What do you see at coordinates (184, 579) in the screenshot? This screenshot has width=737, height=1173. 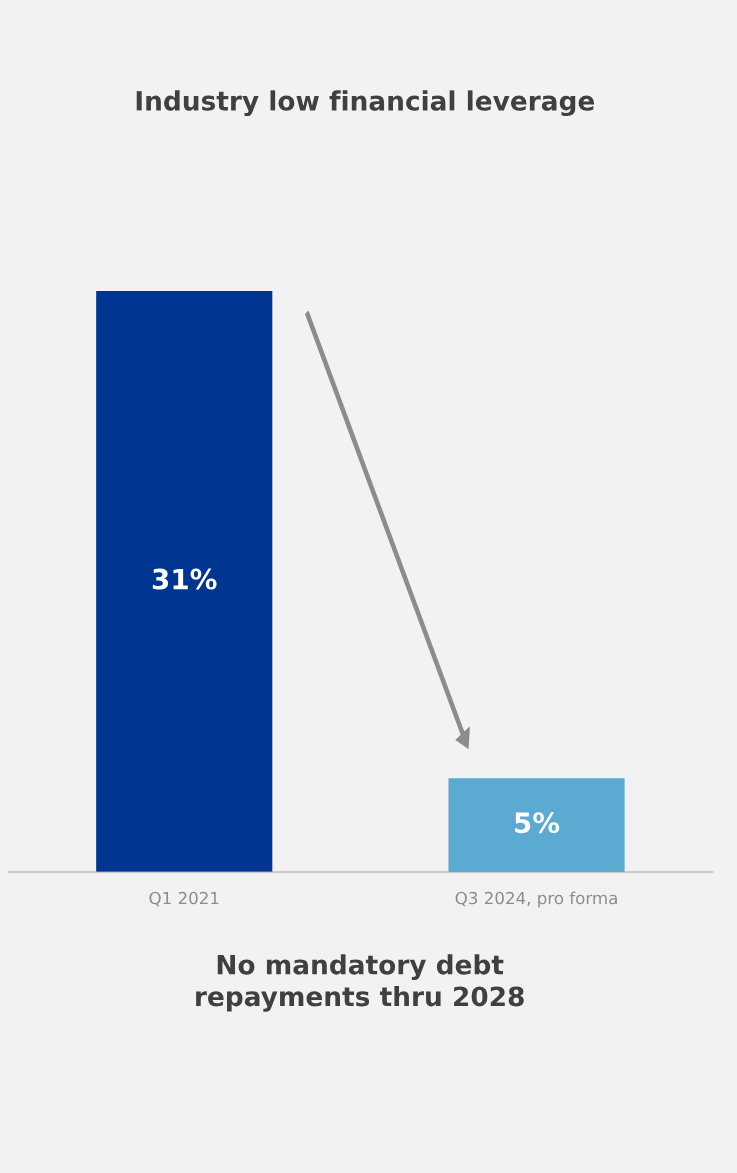 I see `data-label: 31%` at bounding box center [184, 579].